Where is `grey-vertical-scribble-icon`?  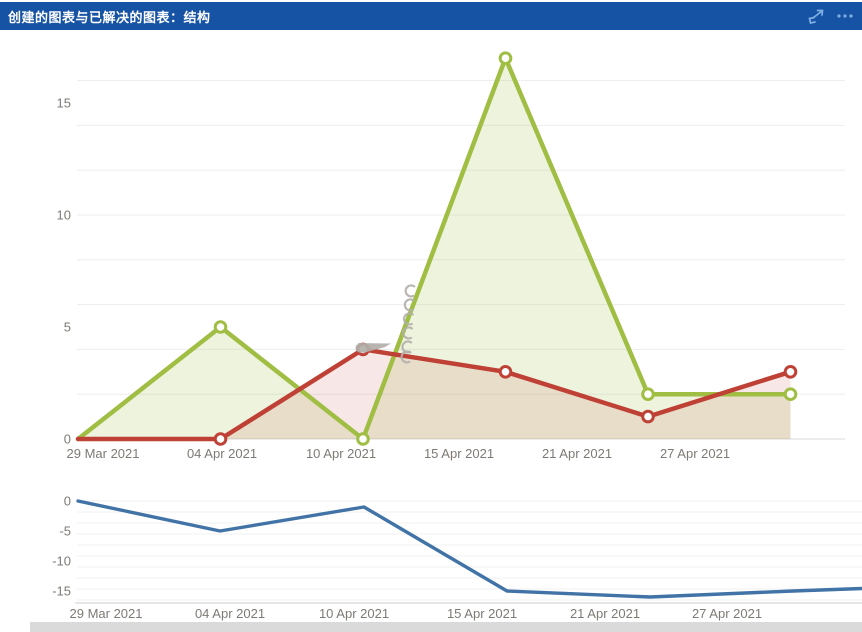
grey-vertical-scribble-icon is located at coordinates (408, 324).